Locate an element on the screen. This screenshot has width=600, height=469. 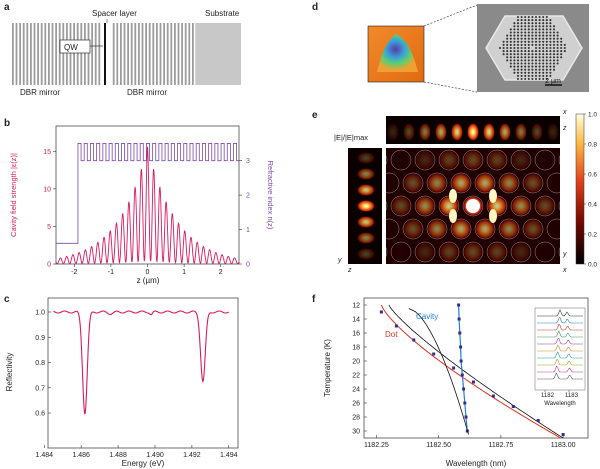
y-tick-label: 12 is located at coordinates (356, 306).